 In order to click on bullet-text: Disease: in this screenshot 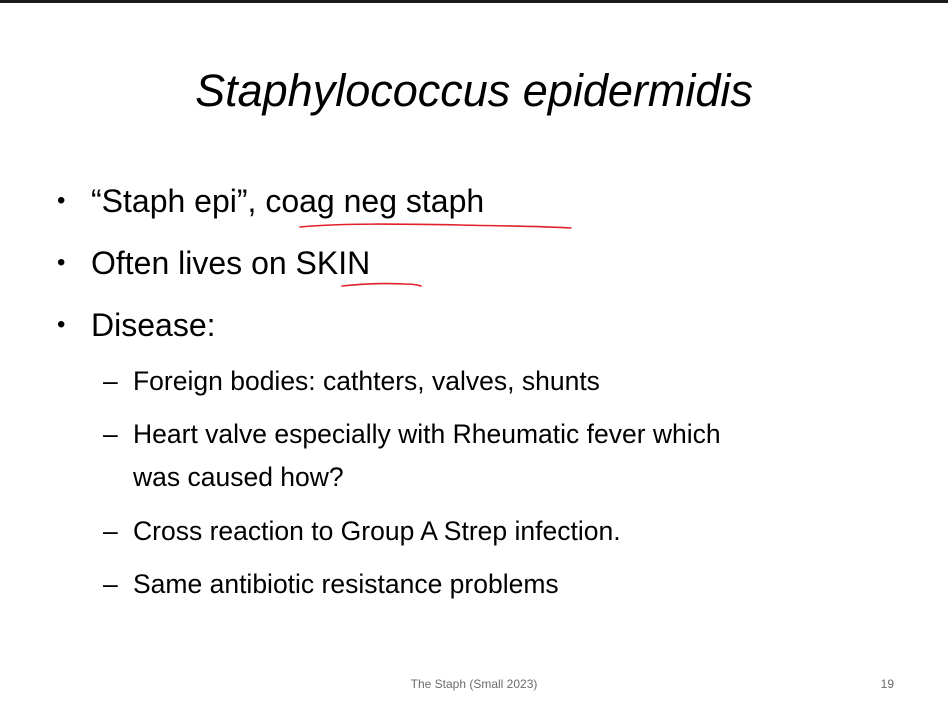, I will do `click(153, 325)`.